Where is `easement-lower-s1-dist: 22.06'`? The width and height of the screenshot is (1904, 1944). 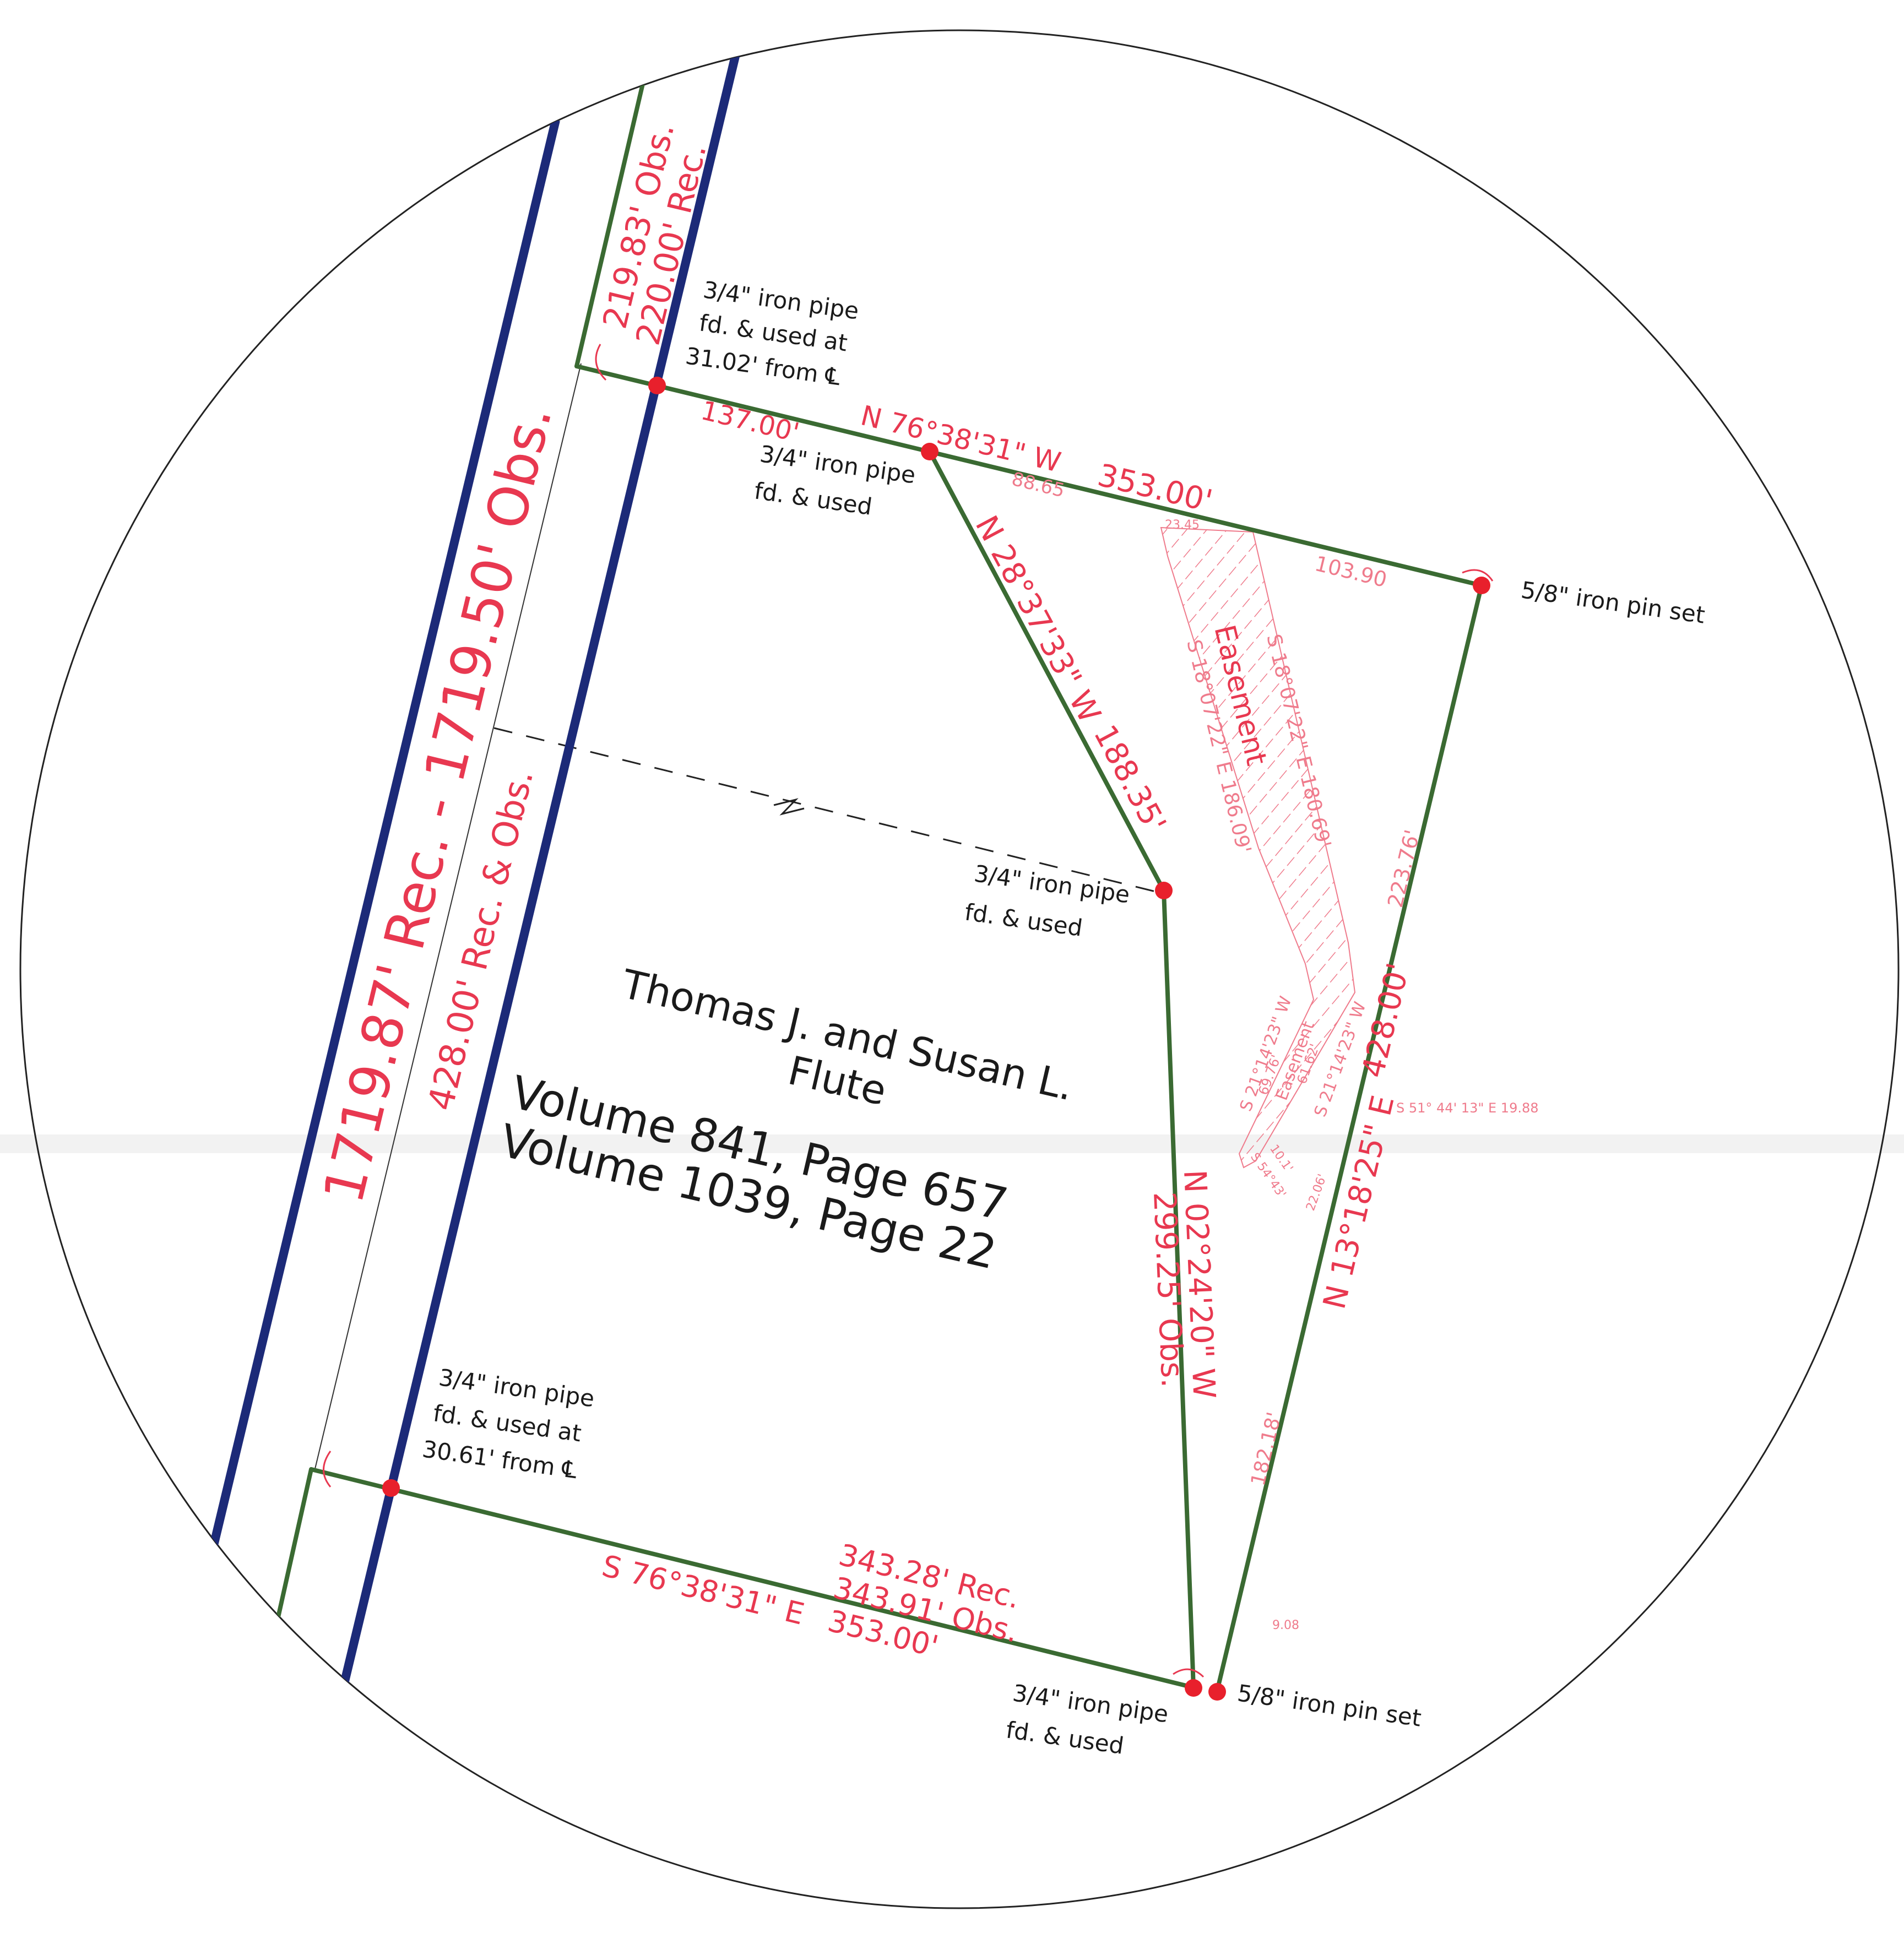
easement-lower-s1-dist: 22.06' is located at coordinates (1317, 1192).